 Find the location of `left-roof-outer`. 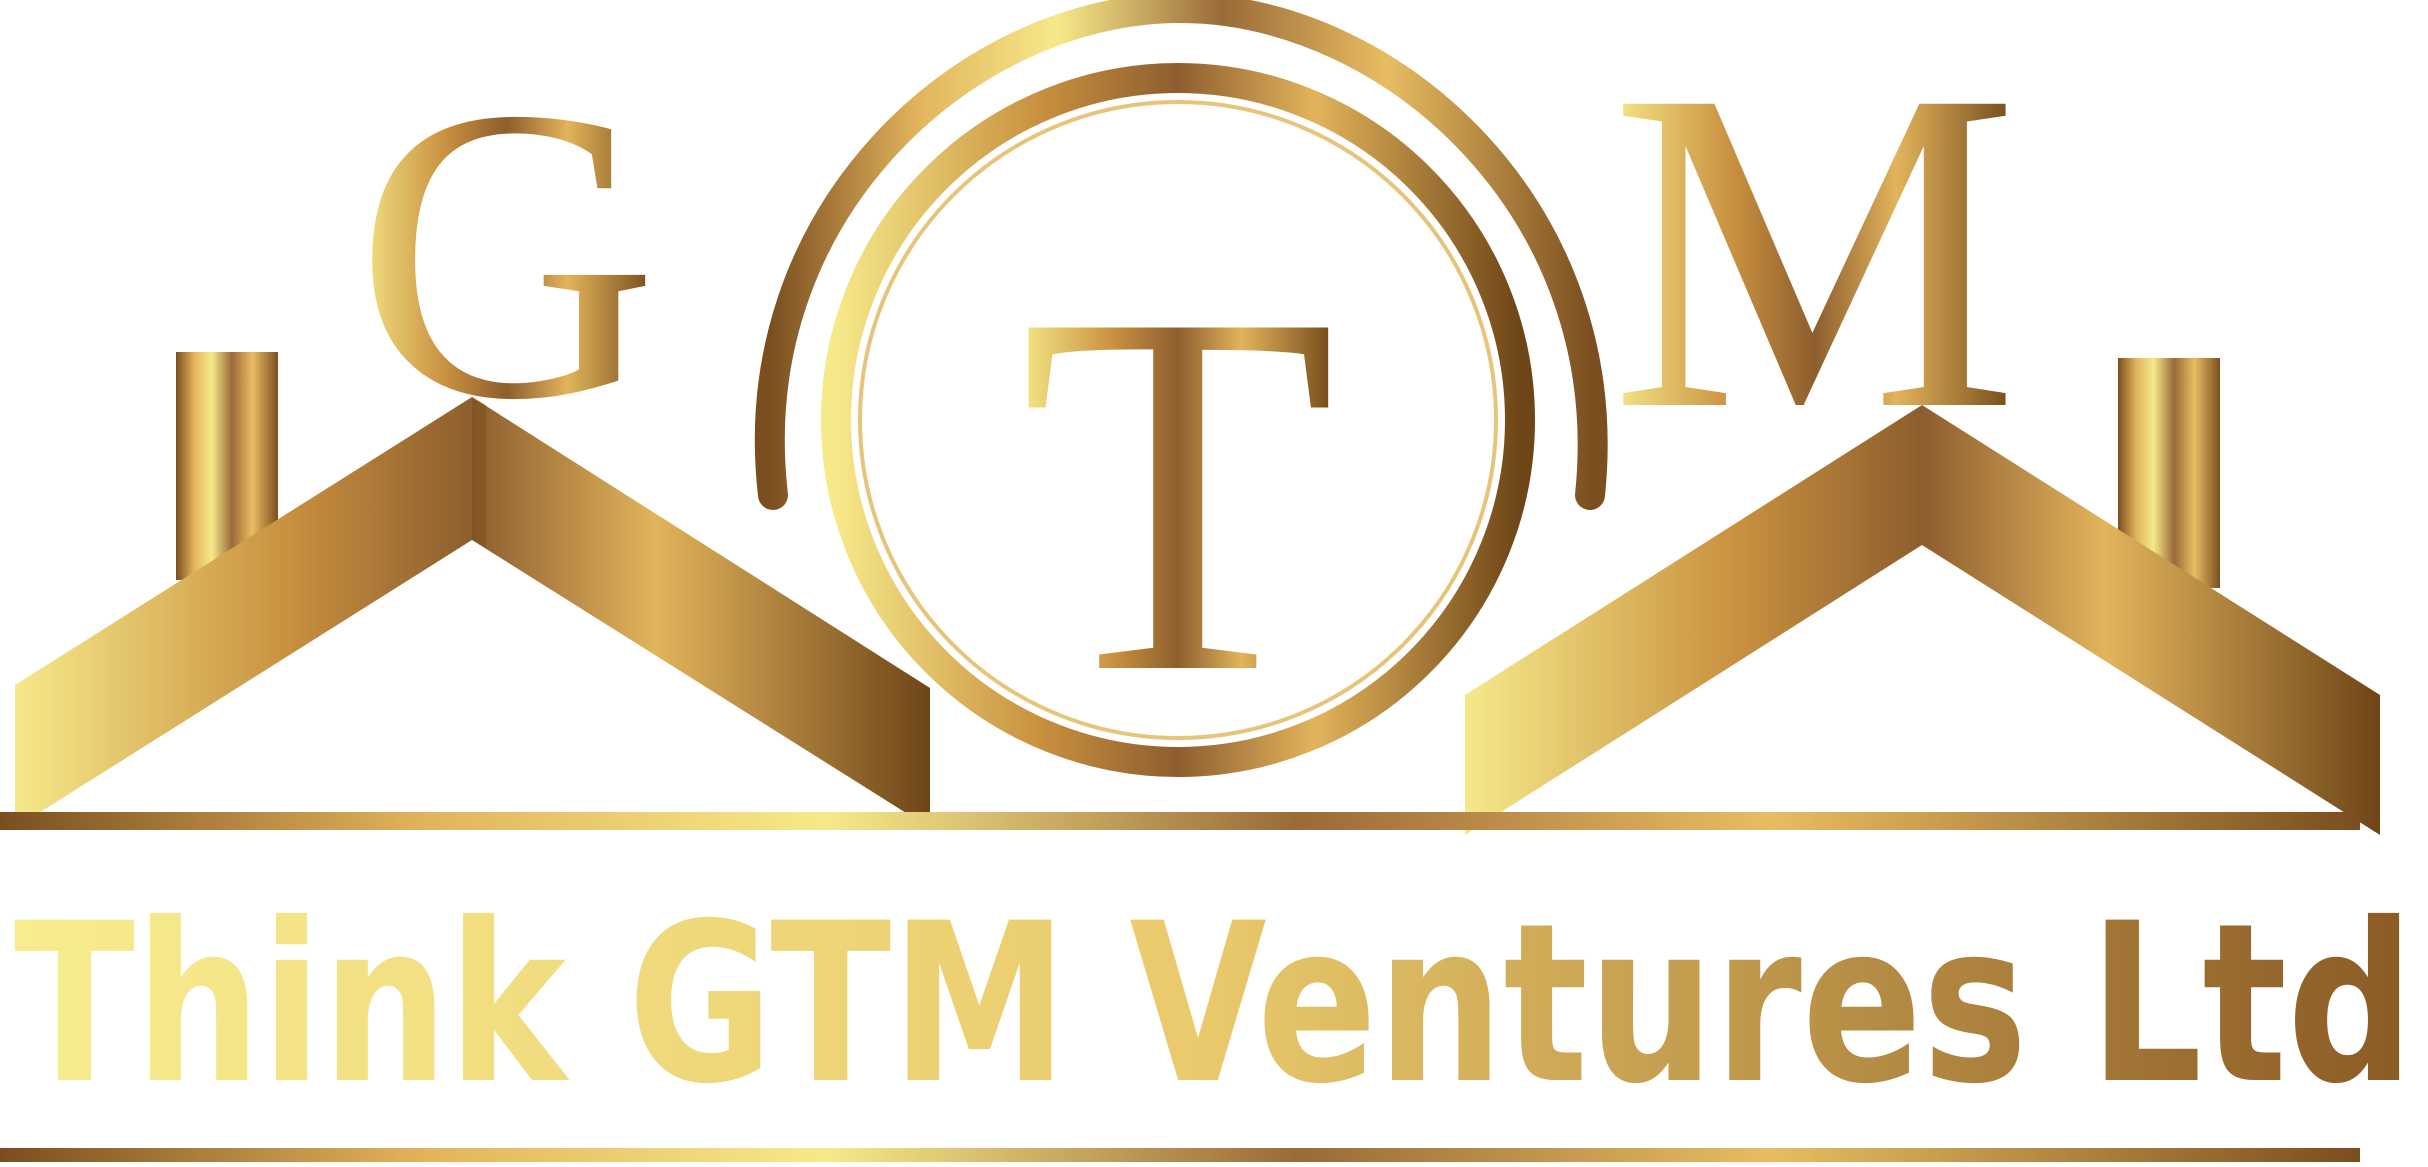

left-roof-outer is located at coordinates (472, 612).